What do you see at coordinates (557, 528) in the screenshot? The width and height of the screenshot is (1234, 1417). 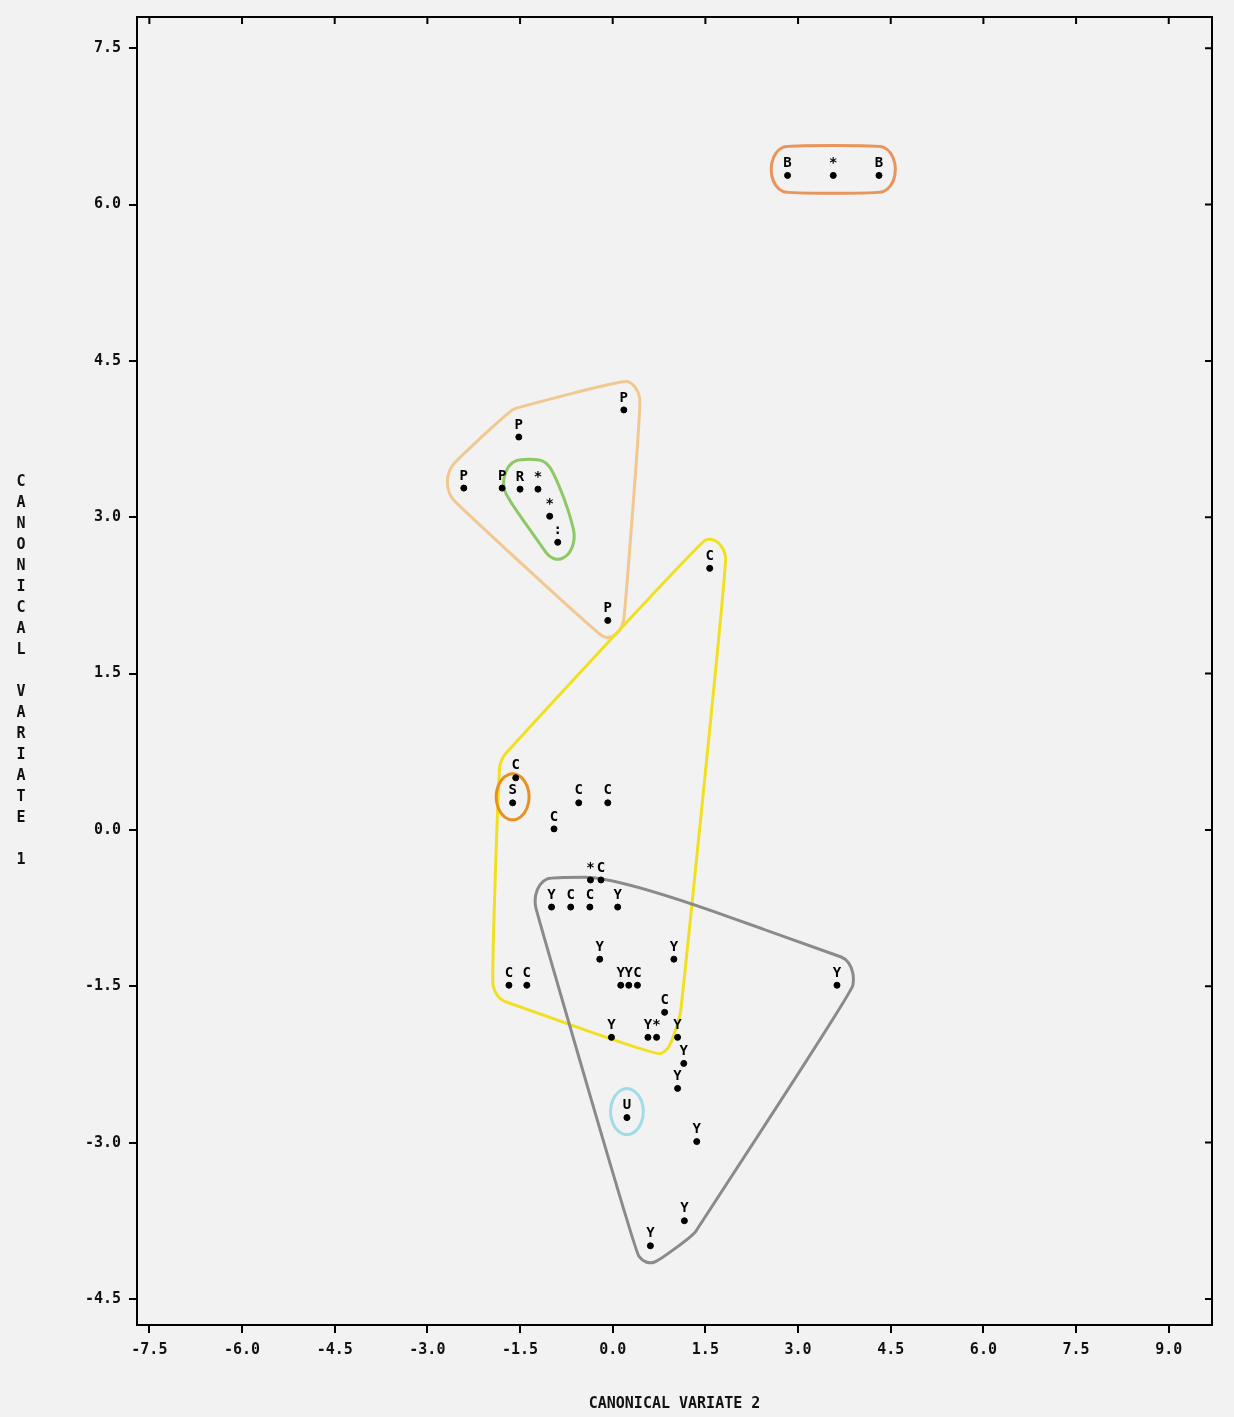 I see `series-label: :` at bounding box center [557, 528].